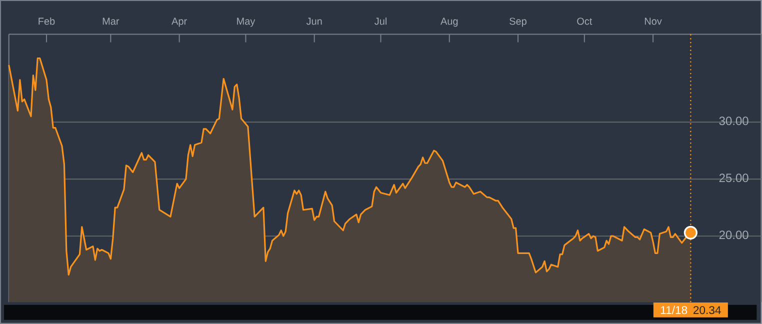 The height and width of the screenshot is (324, 762). I want to click on x-tick-label: May, so click(246, 22).